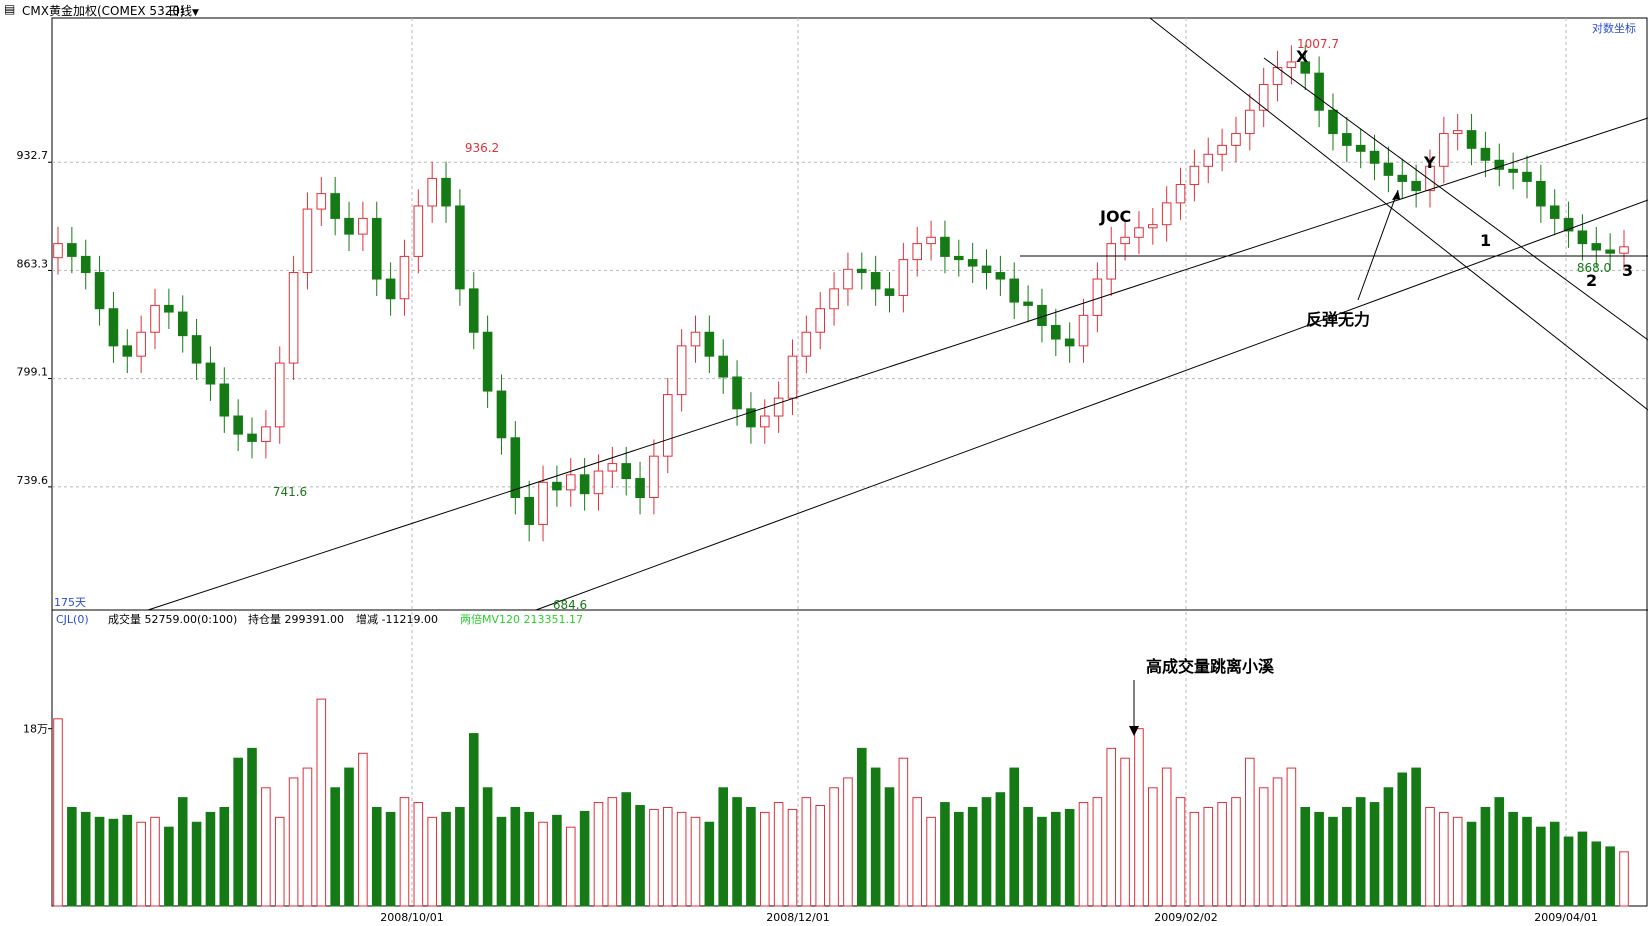 Image resolution: width=1648 pixels, height=926 pixels. I want to click on volume-legend-item: CJL(0), so click(72, 619).